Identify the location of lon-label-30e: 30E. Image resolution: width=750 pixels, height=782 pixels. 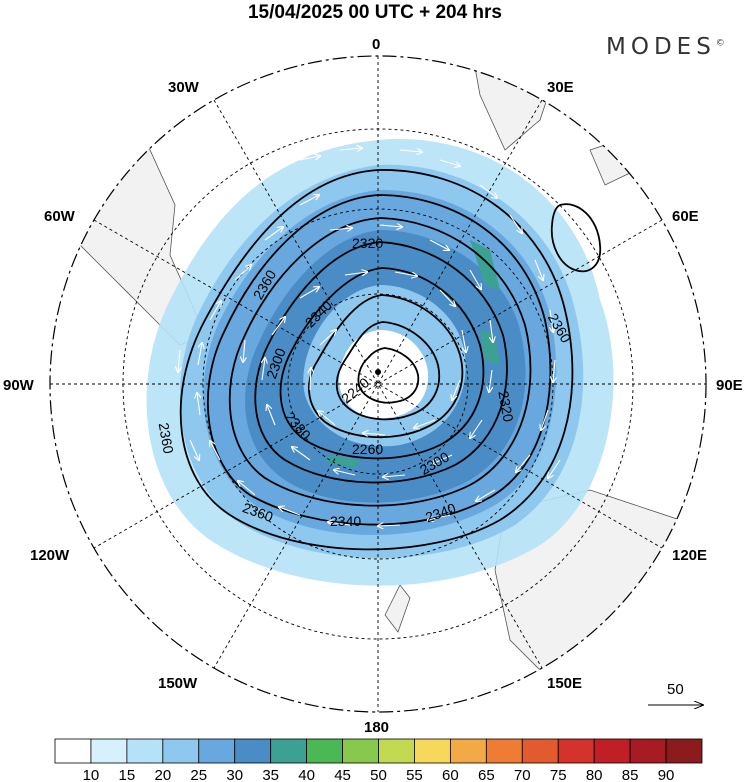
(560, 87).